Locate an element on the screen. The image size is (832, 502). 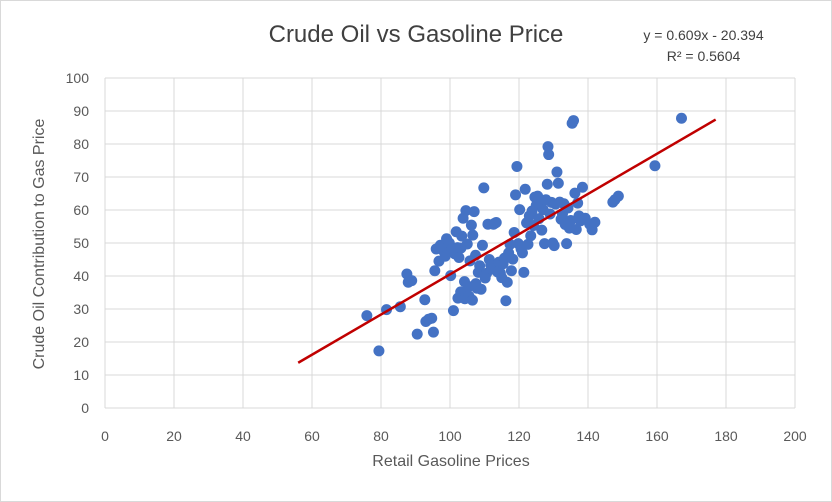
y-tick-label: 10 is located at coordinates (81, 375).